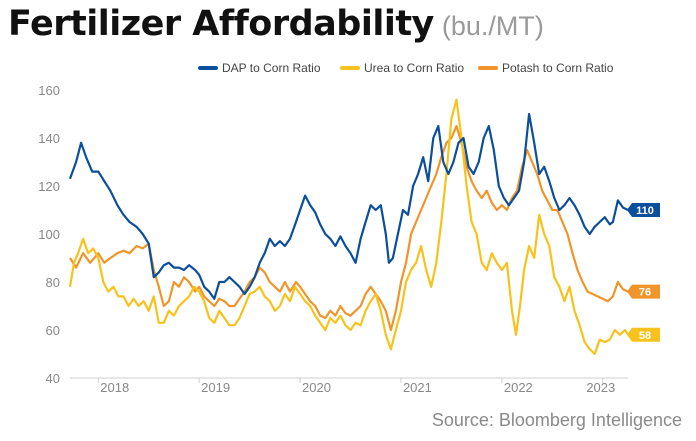 This screenshot has width=696, height=441. What do you see at coordinates (414, 68) in the screenshot?
I see `legend-label: Urea to Corn Ratio` at bounding box center [414, 68].